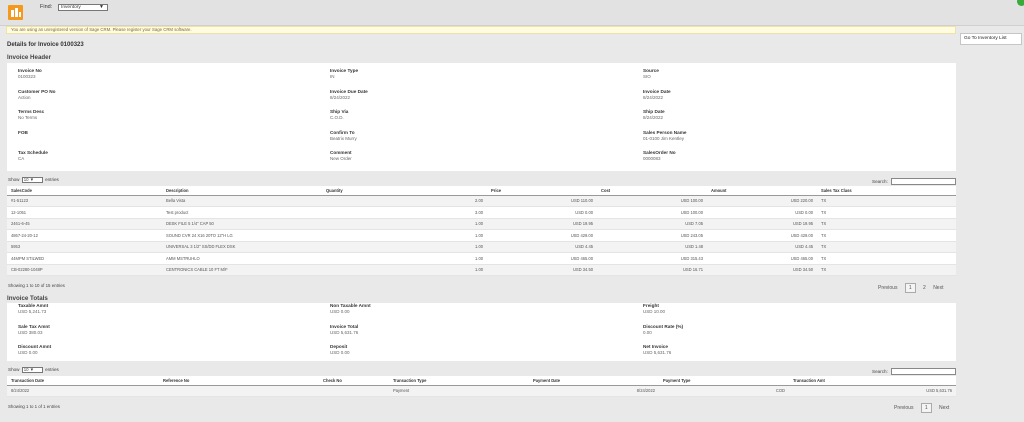  I want to click on field-value: USD 380.03, so click(30, 332).